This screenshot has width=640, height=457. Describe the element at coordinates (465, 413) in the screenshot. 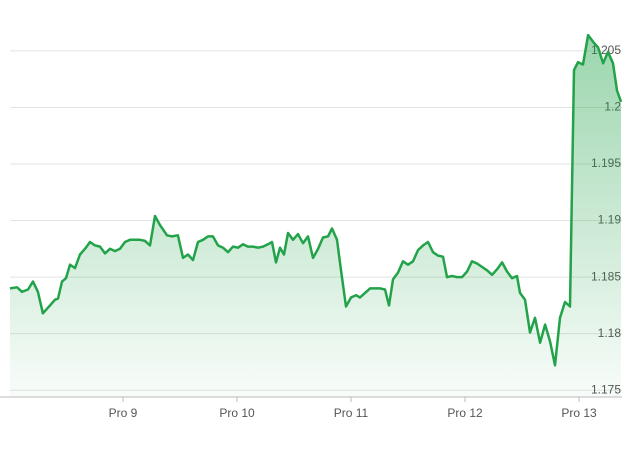

I see `x-tick-label: Pro 12` at that location.